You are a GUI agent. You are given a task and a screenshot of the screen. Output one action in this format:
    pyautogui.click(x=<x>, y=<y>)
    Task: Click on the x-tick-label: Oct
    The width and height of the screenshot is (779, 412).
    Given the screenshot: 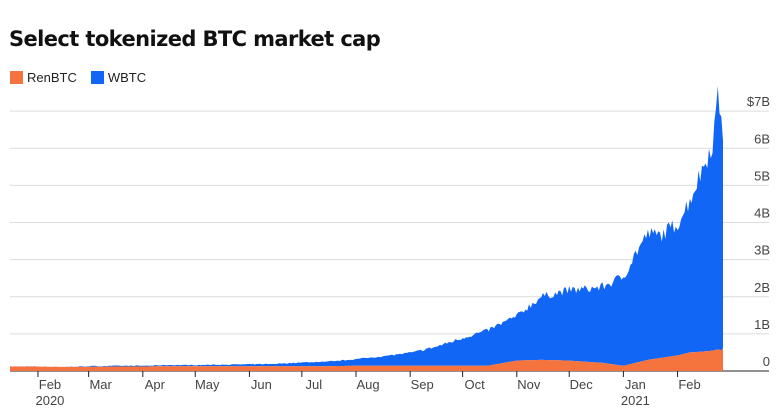 What is the action you would take?
    pyautogui.click(x=474, y=384)
    